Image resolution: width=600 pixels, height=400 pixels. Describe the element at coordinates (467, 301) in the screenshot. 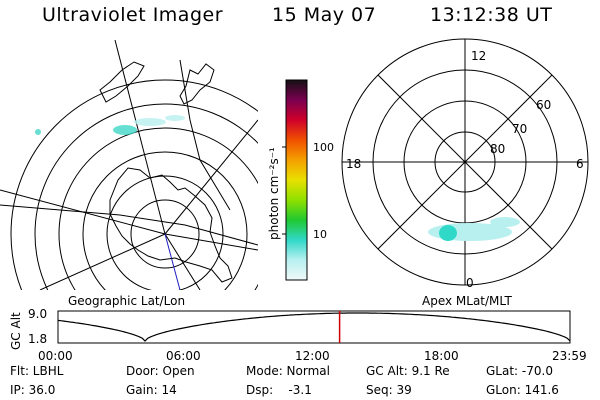

I see `polar-map-label: Apex MLat/MLT` at that location.